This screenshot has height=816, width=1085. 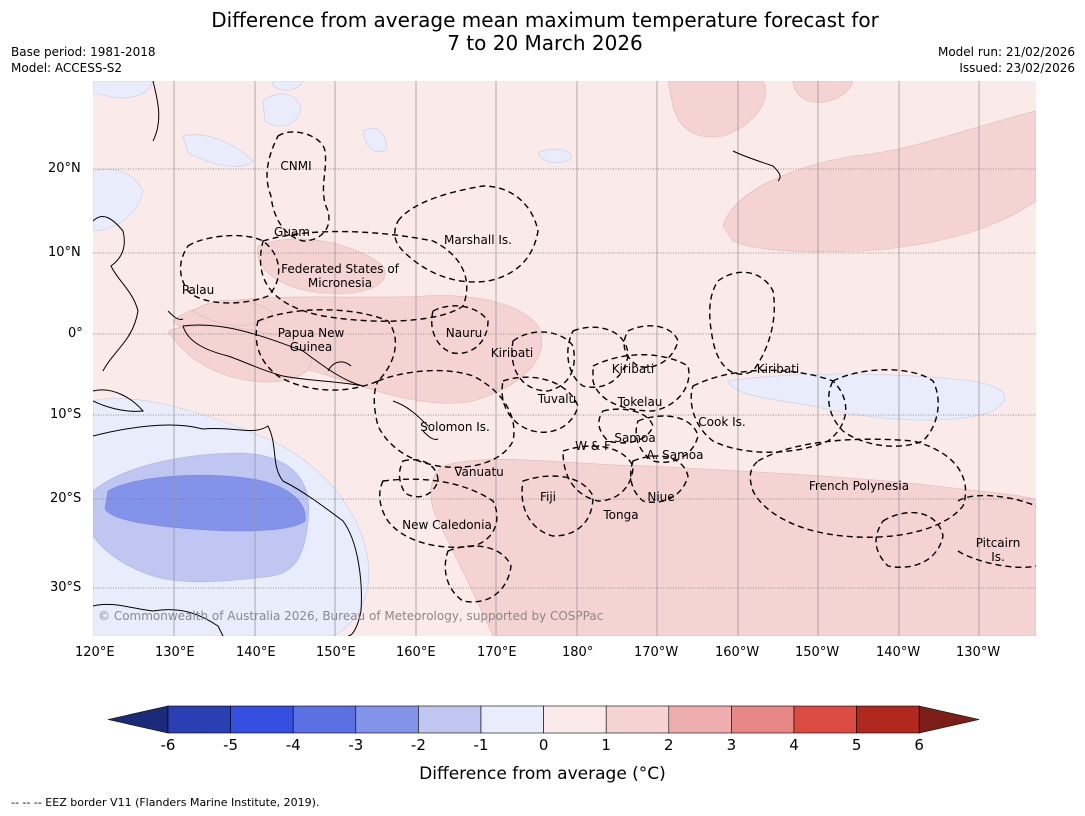 I want to click on lon-tick: 140°W, so click(x=898, y=652).